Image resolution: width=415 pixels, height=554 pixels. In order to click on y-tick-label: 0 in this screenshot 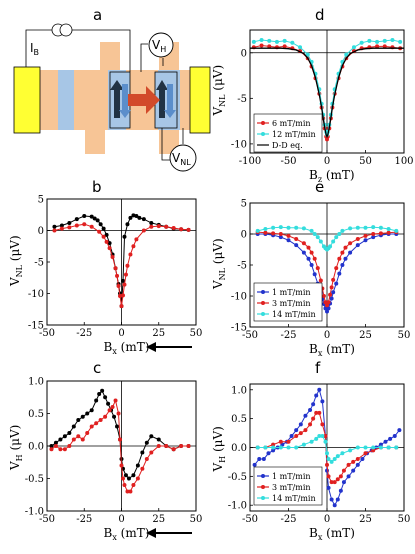, I will do `click(244, 235)`.